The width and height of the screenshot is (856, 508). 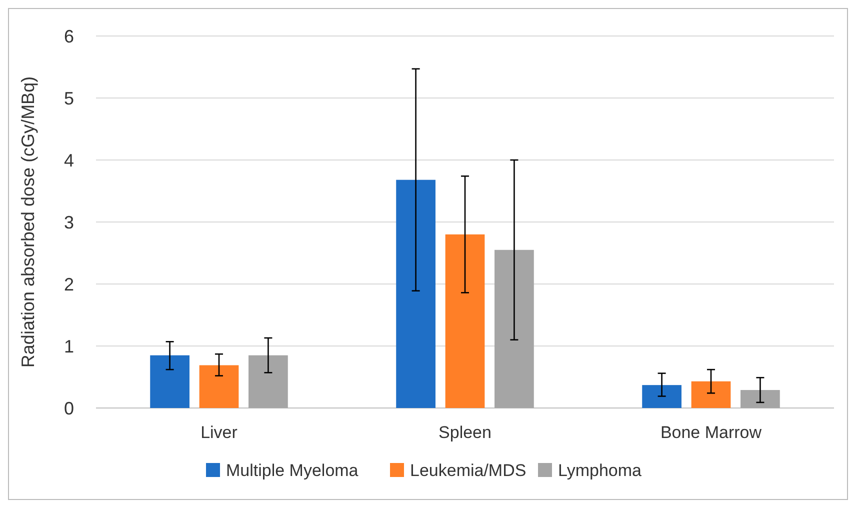 What do you see at coordinates (465, 432) in the screenshot?
I see `x-tick-label: Spleen` at bounding box center [465, 432].